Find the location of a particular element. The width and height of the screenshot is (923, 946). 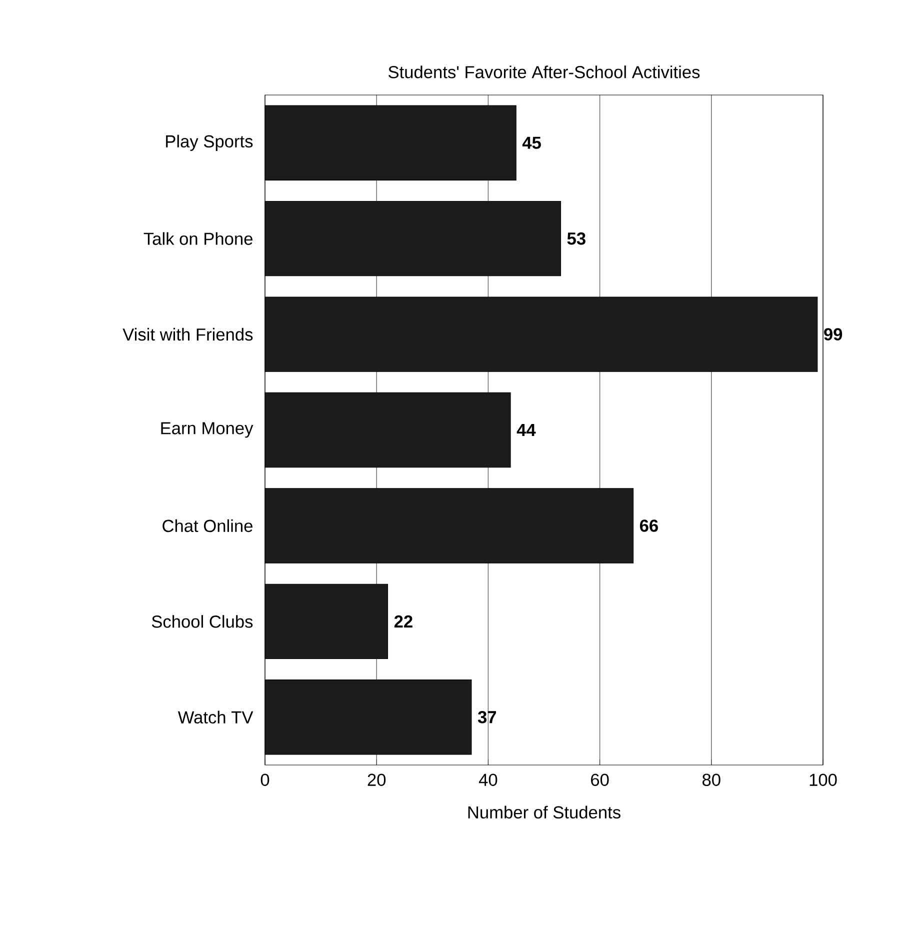

x-tick-label: 60 is located at coordinates (600, 780).